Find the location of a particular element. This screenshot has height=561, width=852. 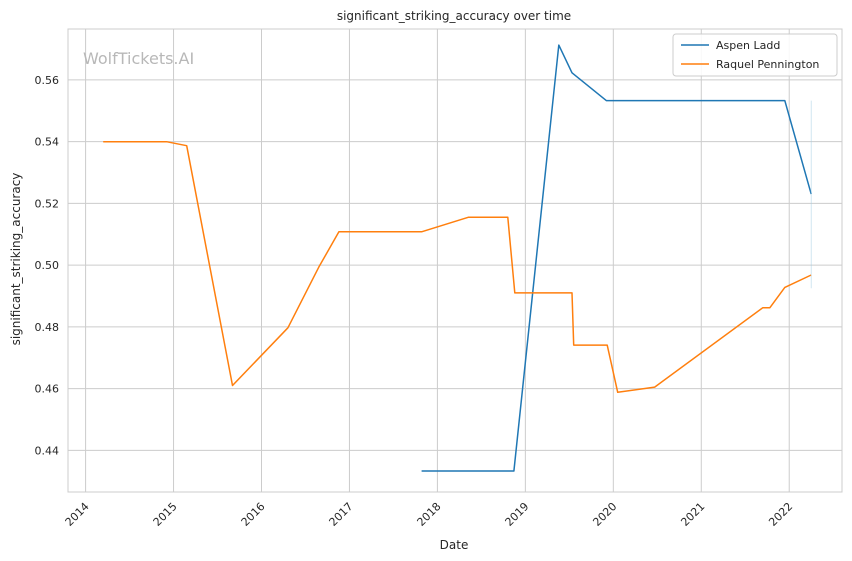

y-tick-label: 0.56 is located at coordinates (47, 80).